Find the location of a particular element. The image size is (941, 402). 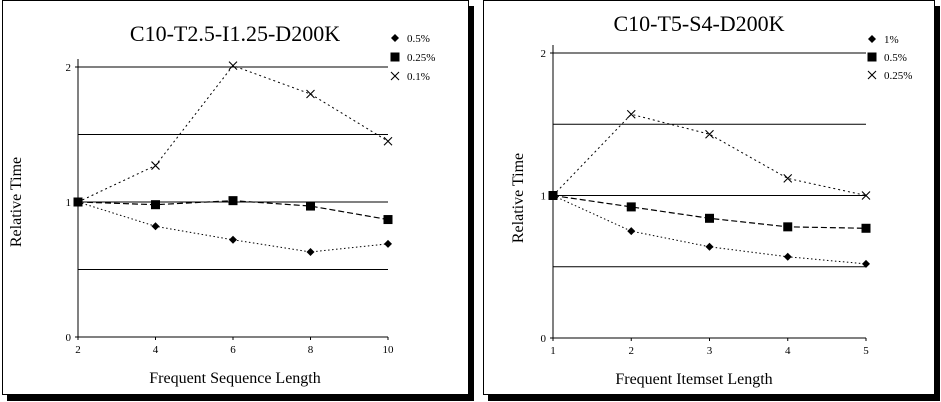

x-tick-label: 3 is located at coordinates (710, 351).